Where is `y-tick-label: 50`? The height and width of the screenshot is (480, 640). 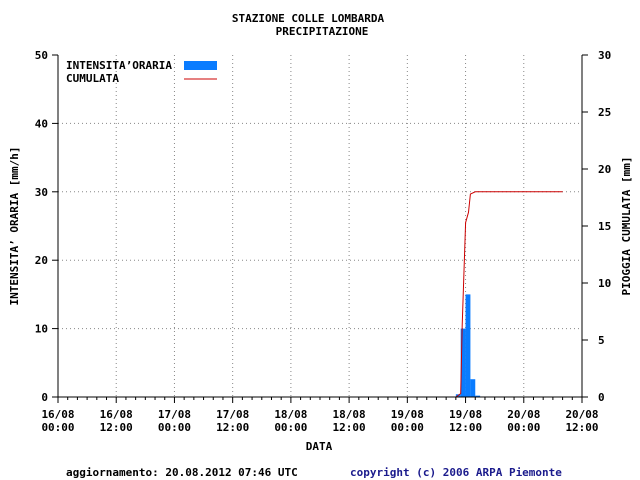 y-tick-label: 50 is located at coordinates (41, 55).